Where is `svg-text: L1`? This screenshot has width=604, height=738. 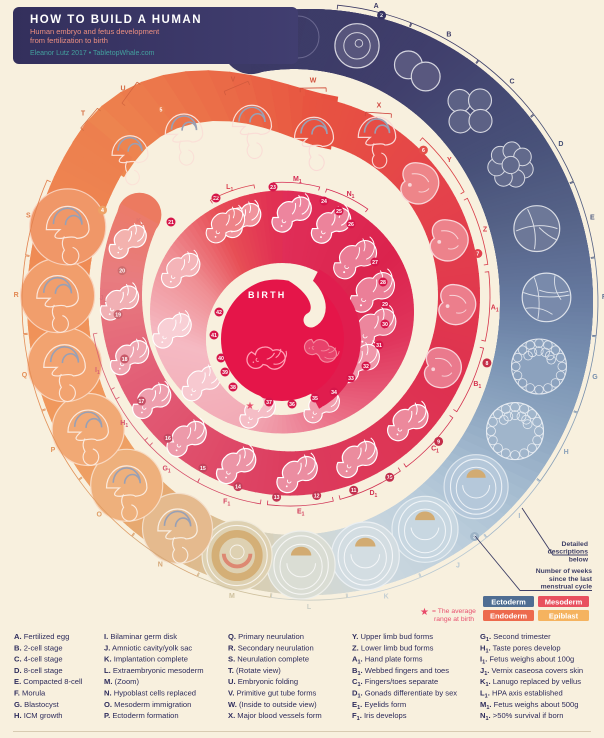
svg-text: L1 is located at coordinates (229, 188).